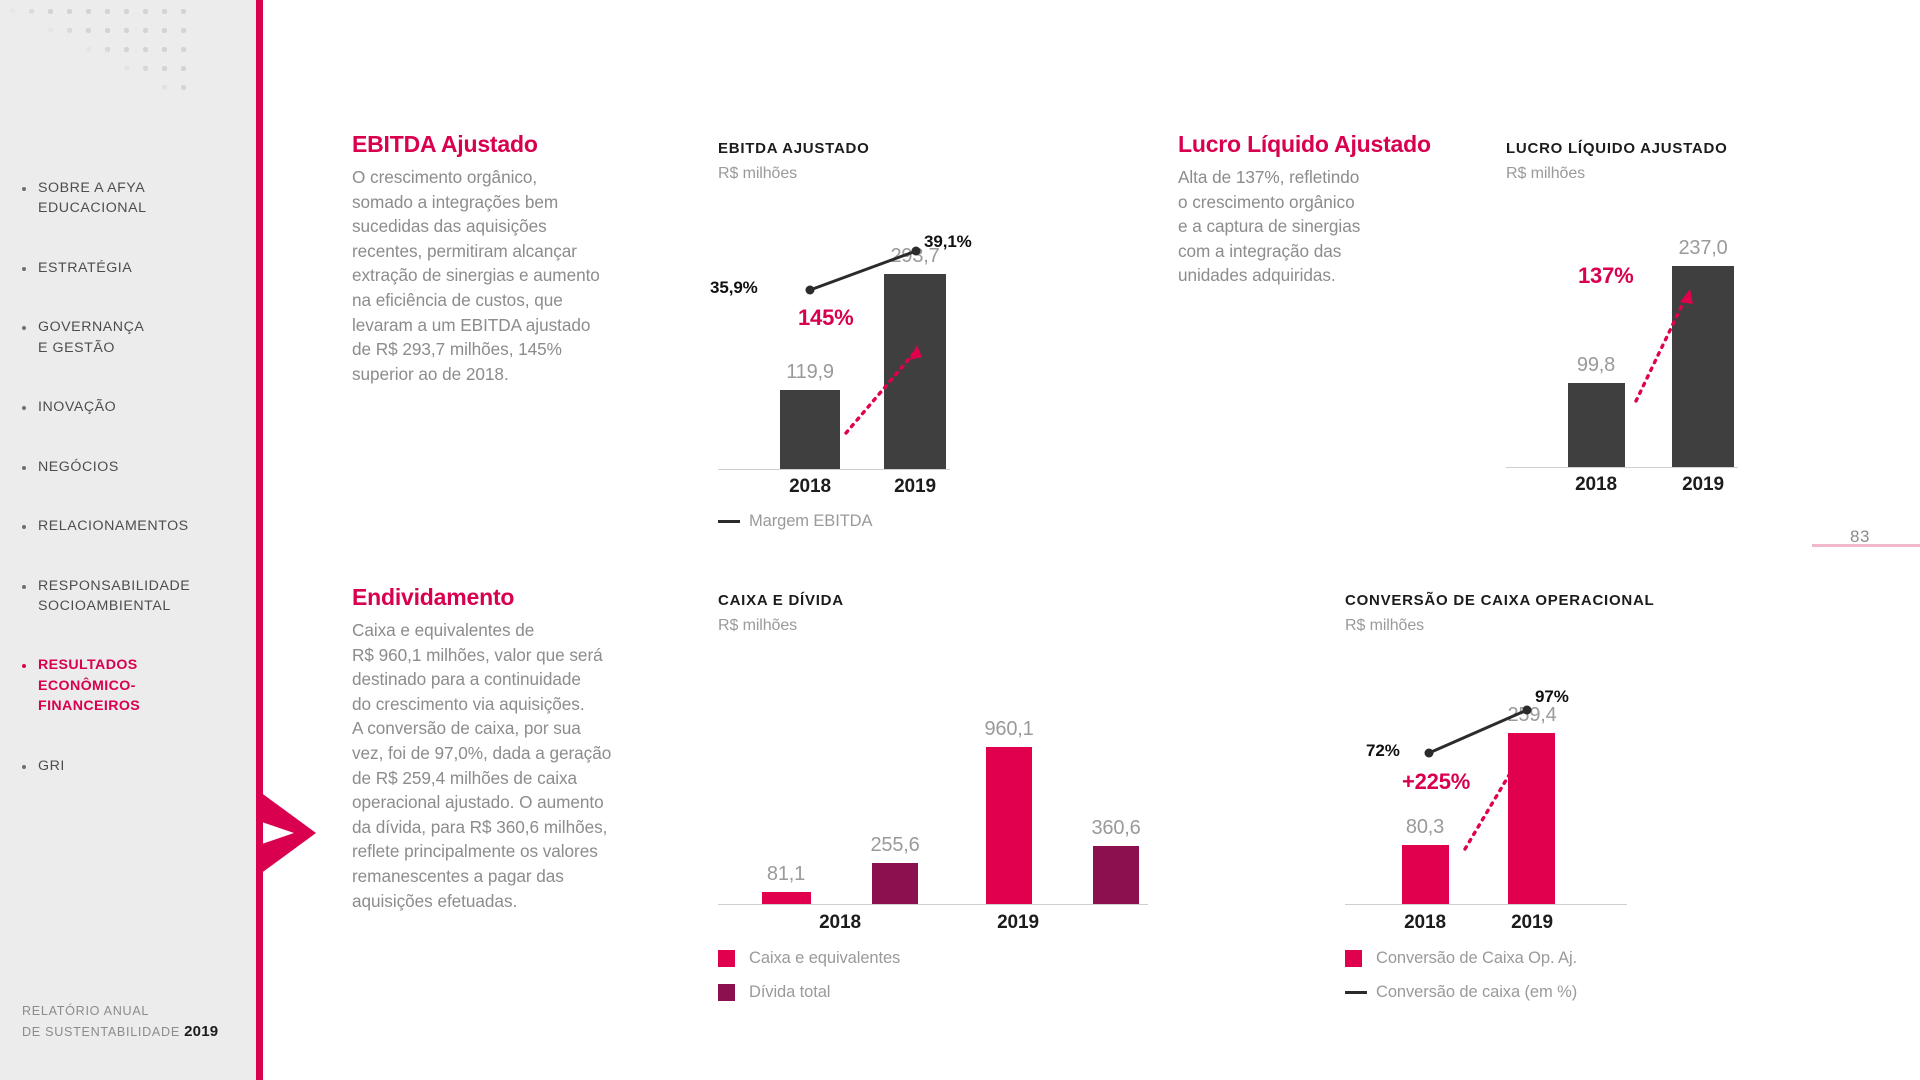  What do you see at coordinates (101, 1031) in the screenshot?
I see `report-line-2: DE SUSTENTABILIDADE` at bounding box center [101, 1031].